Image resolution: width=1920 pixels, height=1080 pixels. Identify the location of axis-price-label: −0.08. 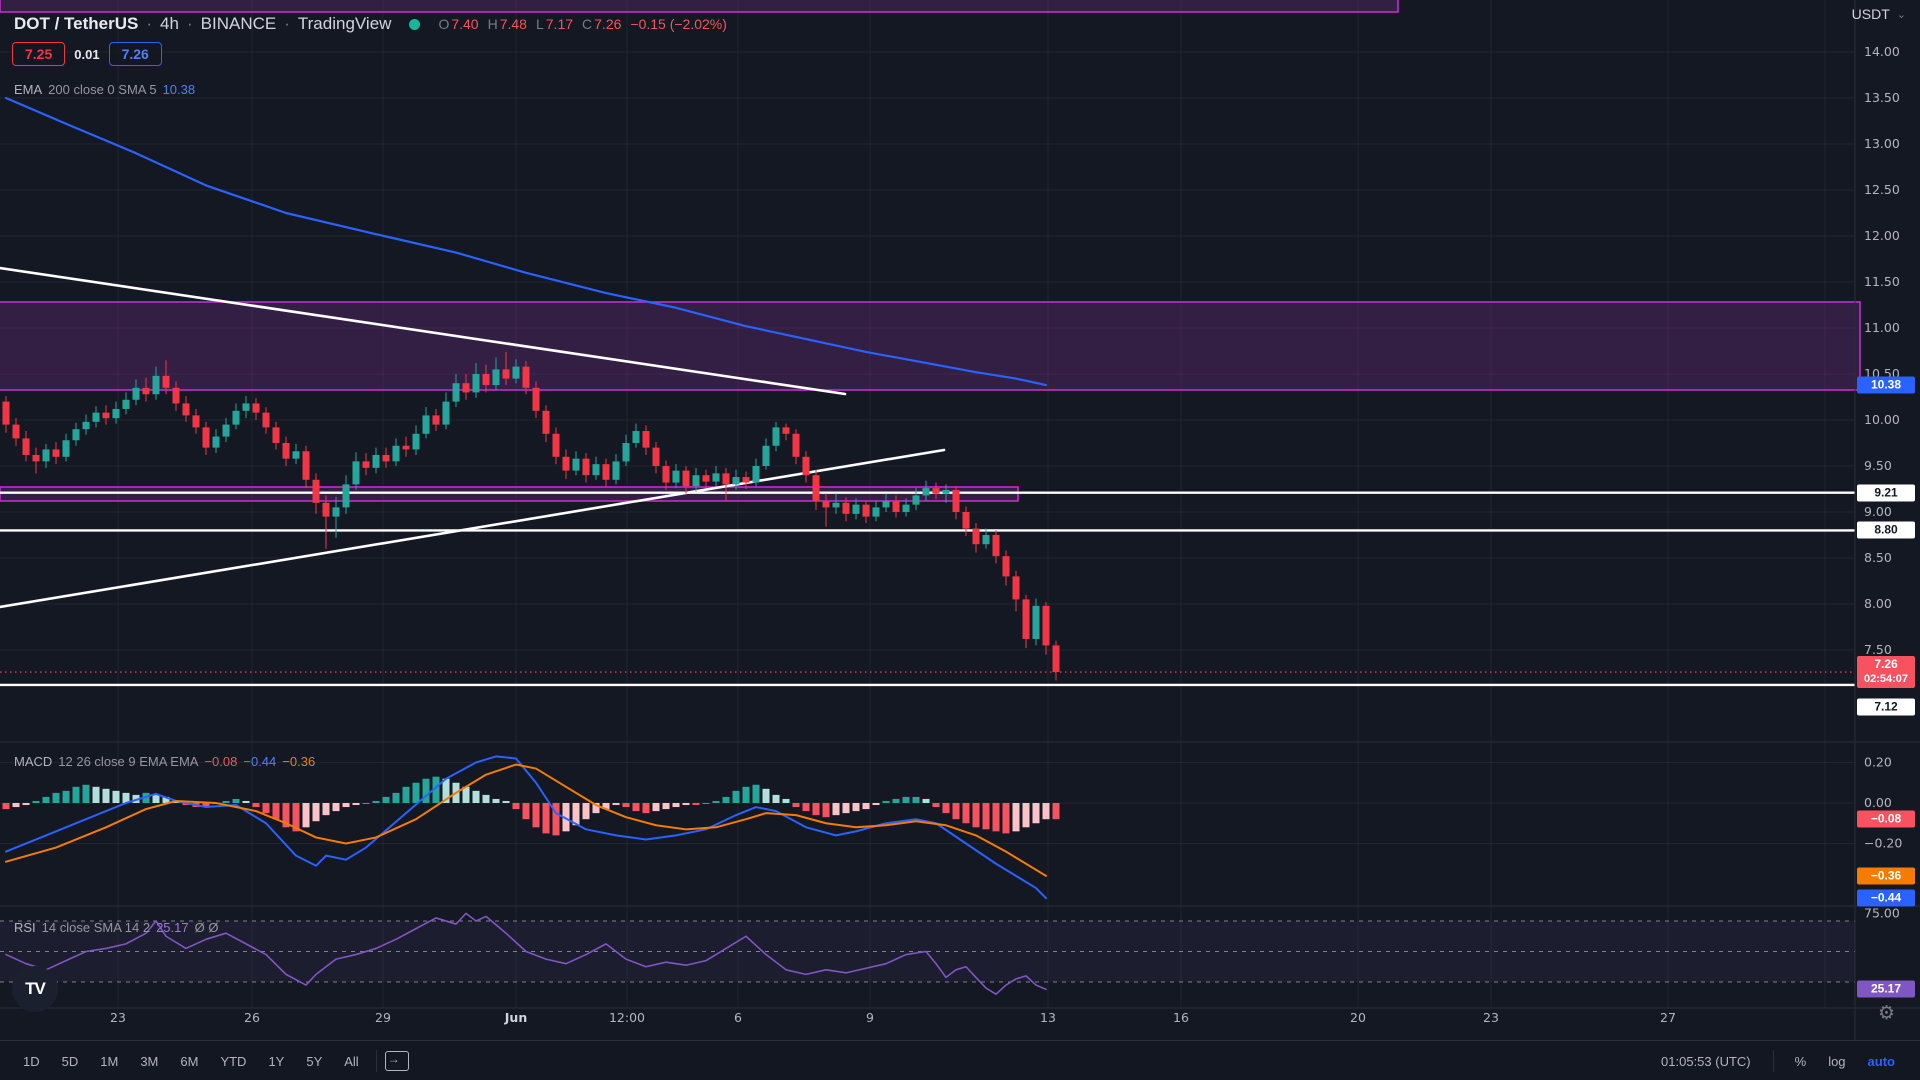
(1886, 819).